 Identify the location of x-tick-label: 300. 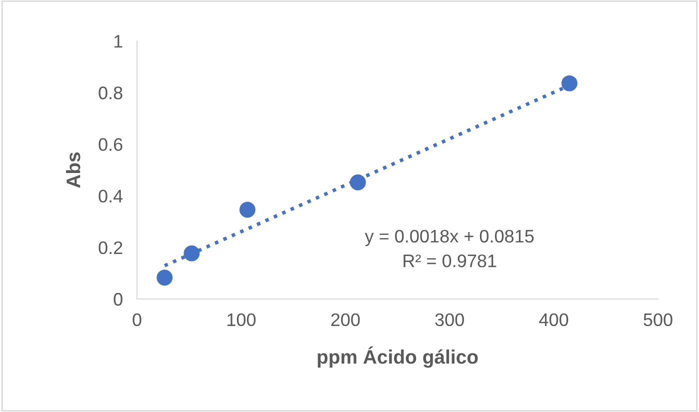
(449, 319).